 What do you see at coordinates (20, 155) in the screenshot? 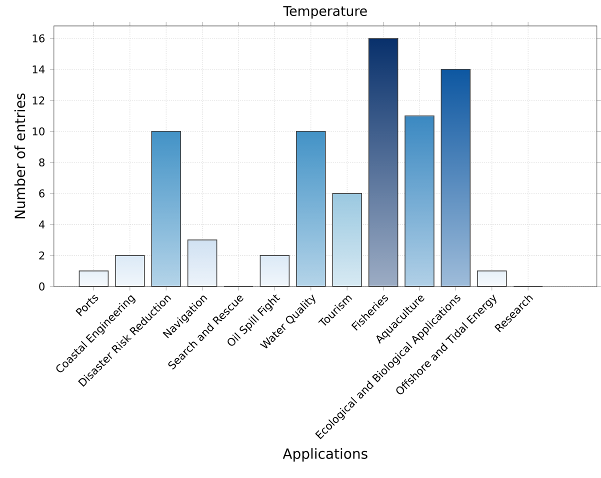
I see `y-axis-title: Number of entries` at bounding box center [20, 155].